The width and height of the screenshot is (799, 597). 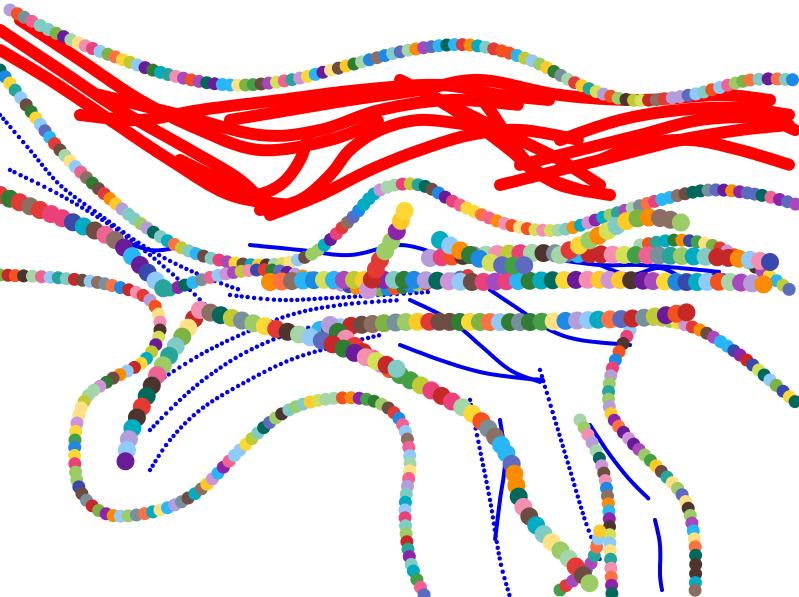 I want to click on bead-strand, so click(x=652, y=460).